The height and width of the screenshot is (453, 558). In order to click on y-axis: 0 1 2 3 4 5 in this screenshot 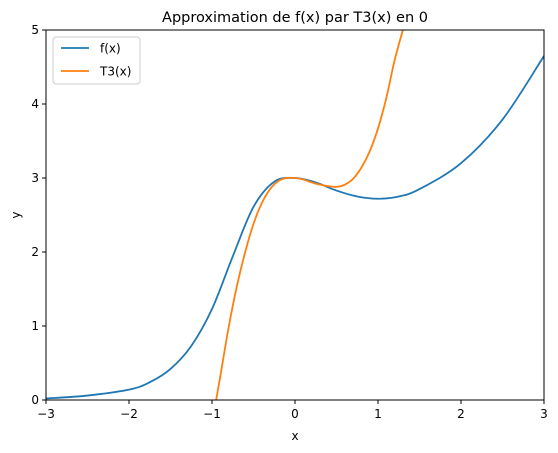, I will do `click(38, 215)`.